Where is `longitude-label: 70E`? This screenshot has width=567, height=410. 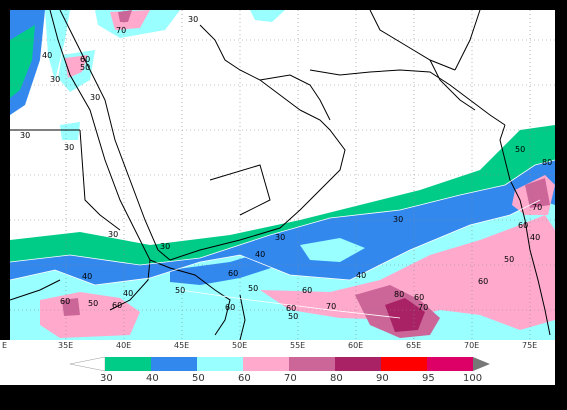 longitude-label: 70E is located at coordinates (471, 345).